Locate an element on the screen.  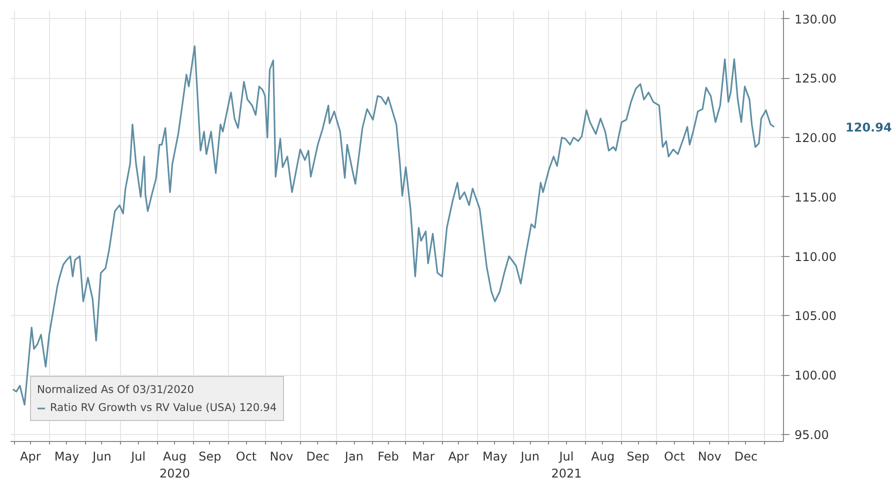
y-tick-label: 95.00 is located at coordinates (811, 435).